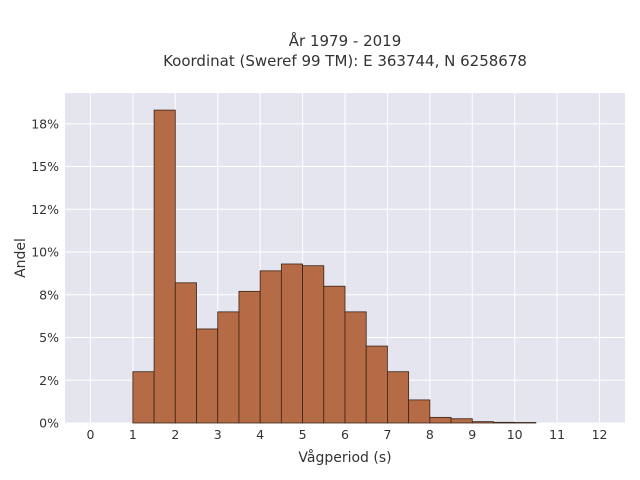 The image size is (640, 480). I want to click on y-tick-label: 2%, so click(49, 380).